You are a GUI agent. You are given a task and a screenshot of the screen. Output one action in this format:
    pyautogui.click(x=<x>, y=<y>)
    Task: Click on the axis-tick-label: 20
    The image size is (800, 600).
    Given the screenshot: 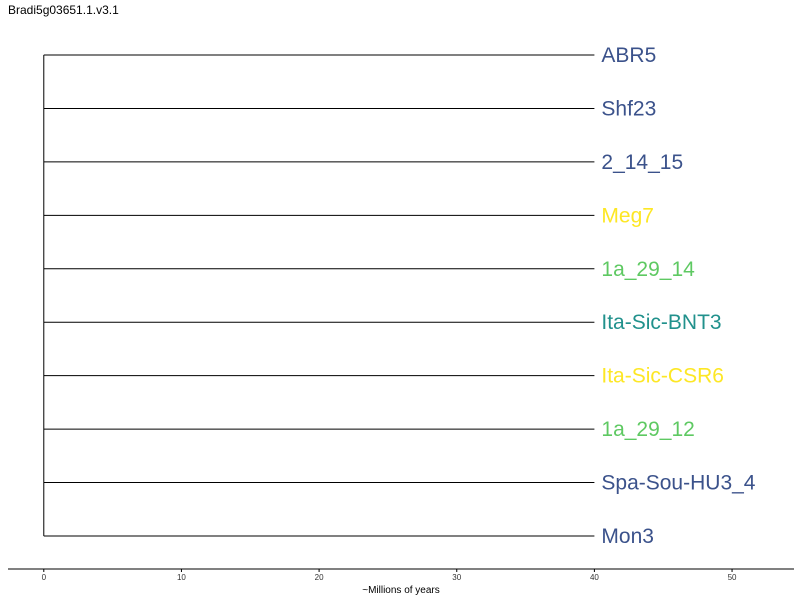 What is the action you would take?
    pyautogui.click(x=319, y=577)
    